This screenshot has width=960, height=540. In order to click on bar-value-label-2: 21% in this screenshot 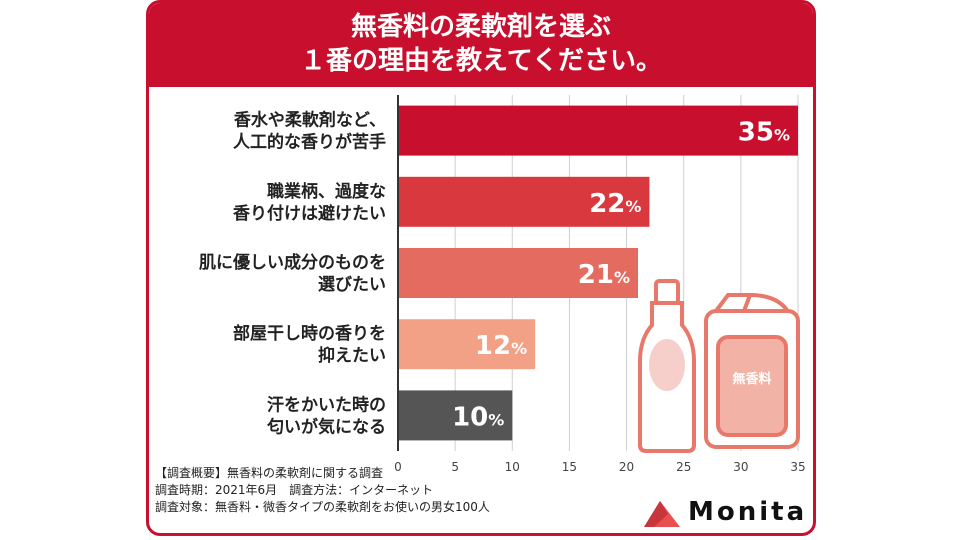, I will do `click(604, 275)`.